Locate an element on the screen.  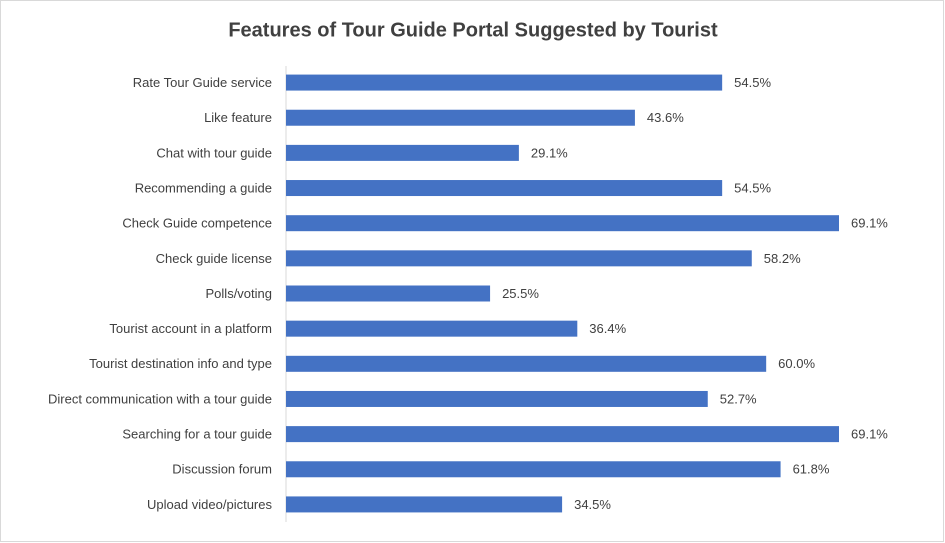
y-tick-label: Direct communication with a tour guide is located at coordinates (160, 398).